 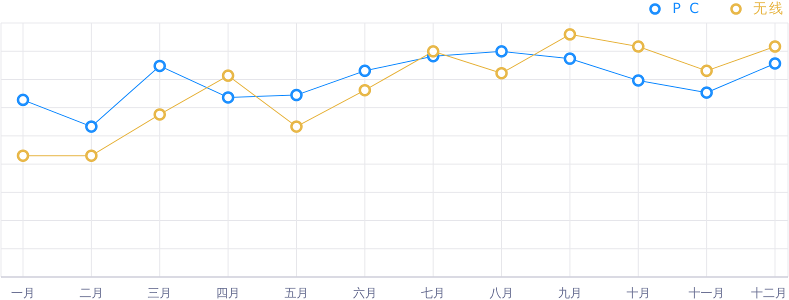 I want to click on x-tick-label: 一月, so click(x=23, y=293).